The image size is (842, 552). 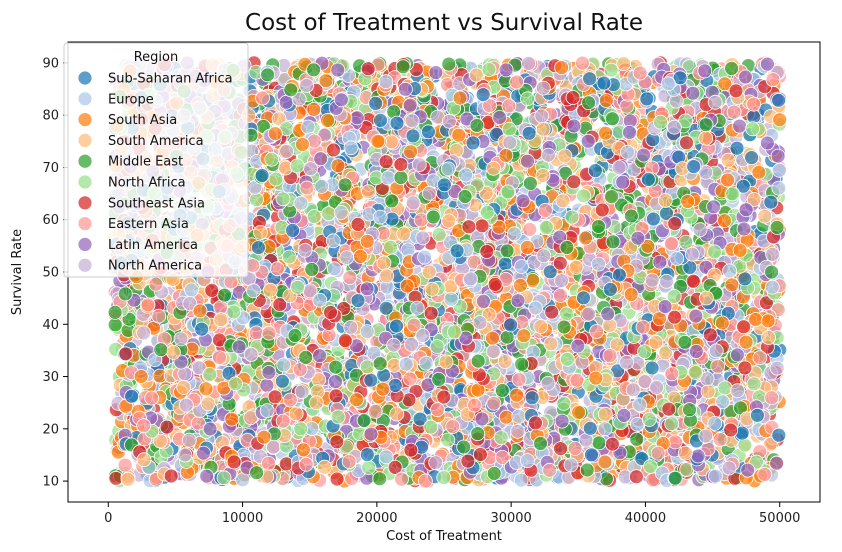 What do you see at coordinates (444, 23) in the screenshot?
I see `chart-title: Cost of Treatment vs Survival Rate` at bounding box center [444, 23].